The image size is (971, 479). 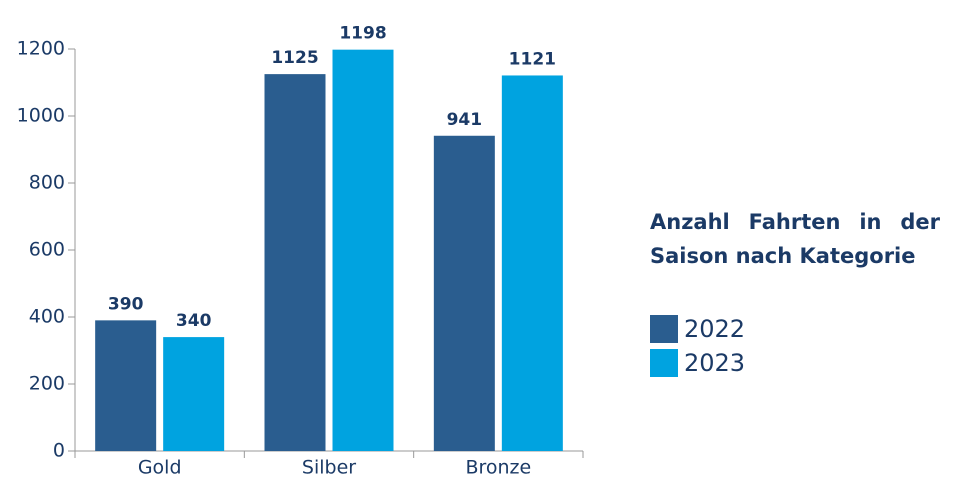 What do you see at coordinates (532, 59) in the screenshot?
I see `data-label: 1121` at bounding box center [532, 59].